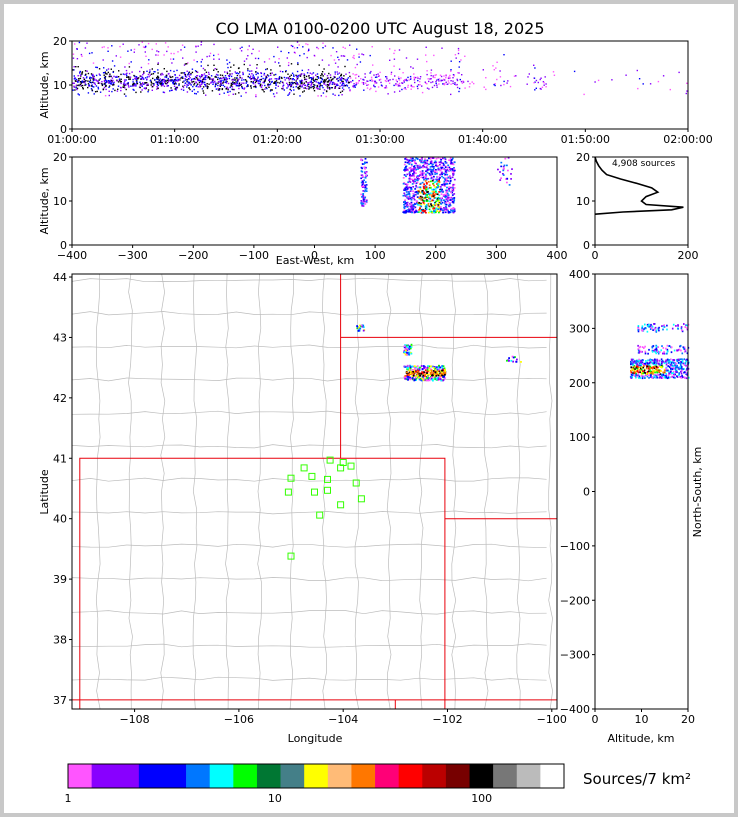  I want to click on ew-xtick-label: 0, so click(314, 255).